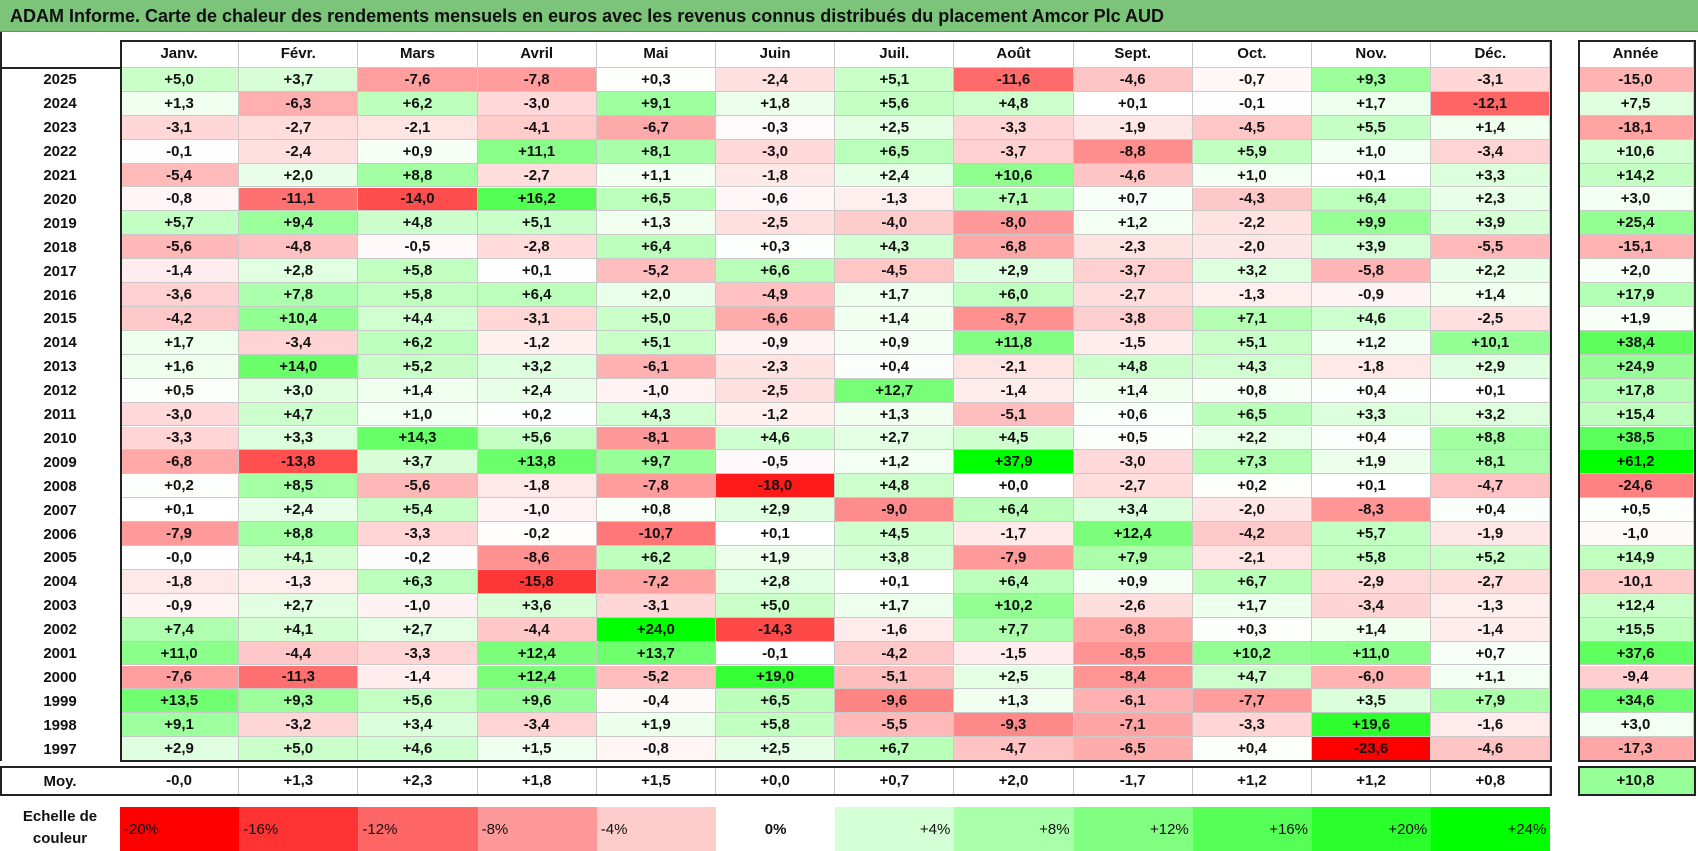 The image size is (1698, 851). Describe the element at coordinates (418, 366) in the screenshot. I see `heatmap-cell: +5,2` at that location.